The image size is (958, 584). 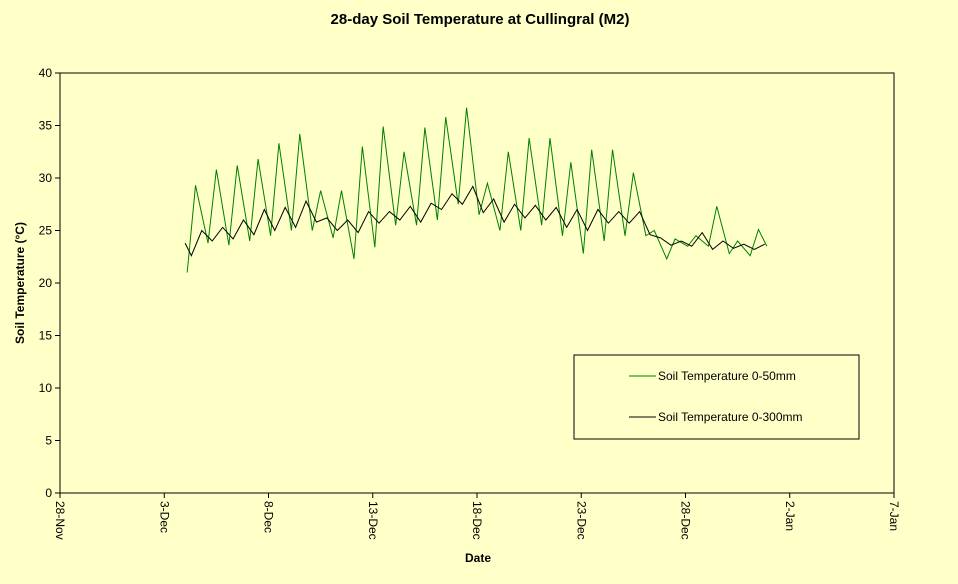 I want to click on x-tick-label: 13-Dec, so click(x=373, y=520).